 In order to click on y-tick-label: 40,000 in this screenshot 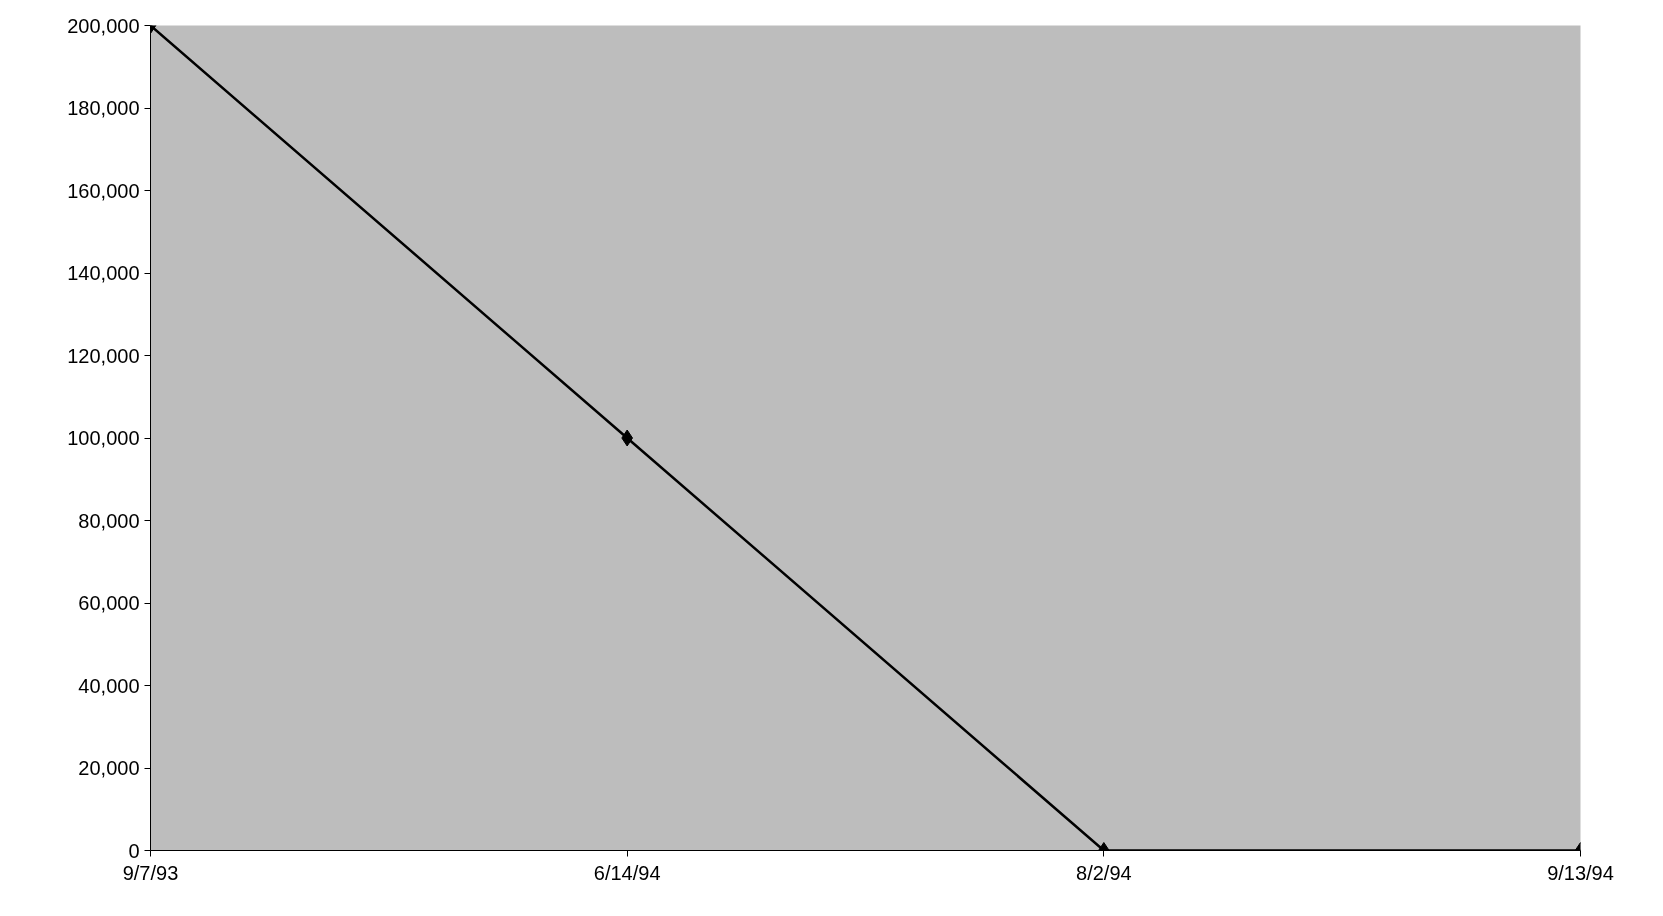, I will do `click(109, 685)`.